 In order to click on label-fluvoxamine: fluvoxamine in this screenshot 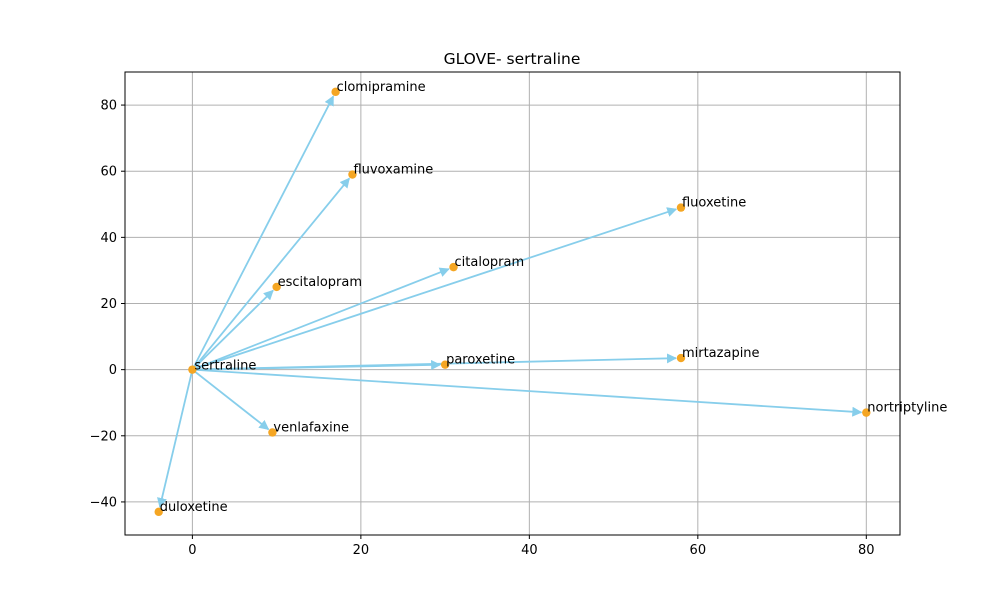, I will do `click(393, 170)`.